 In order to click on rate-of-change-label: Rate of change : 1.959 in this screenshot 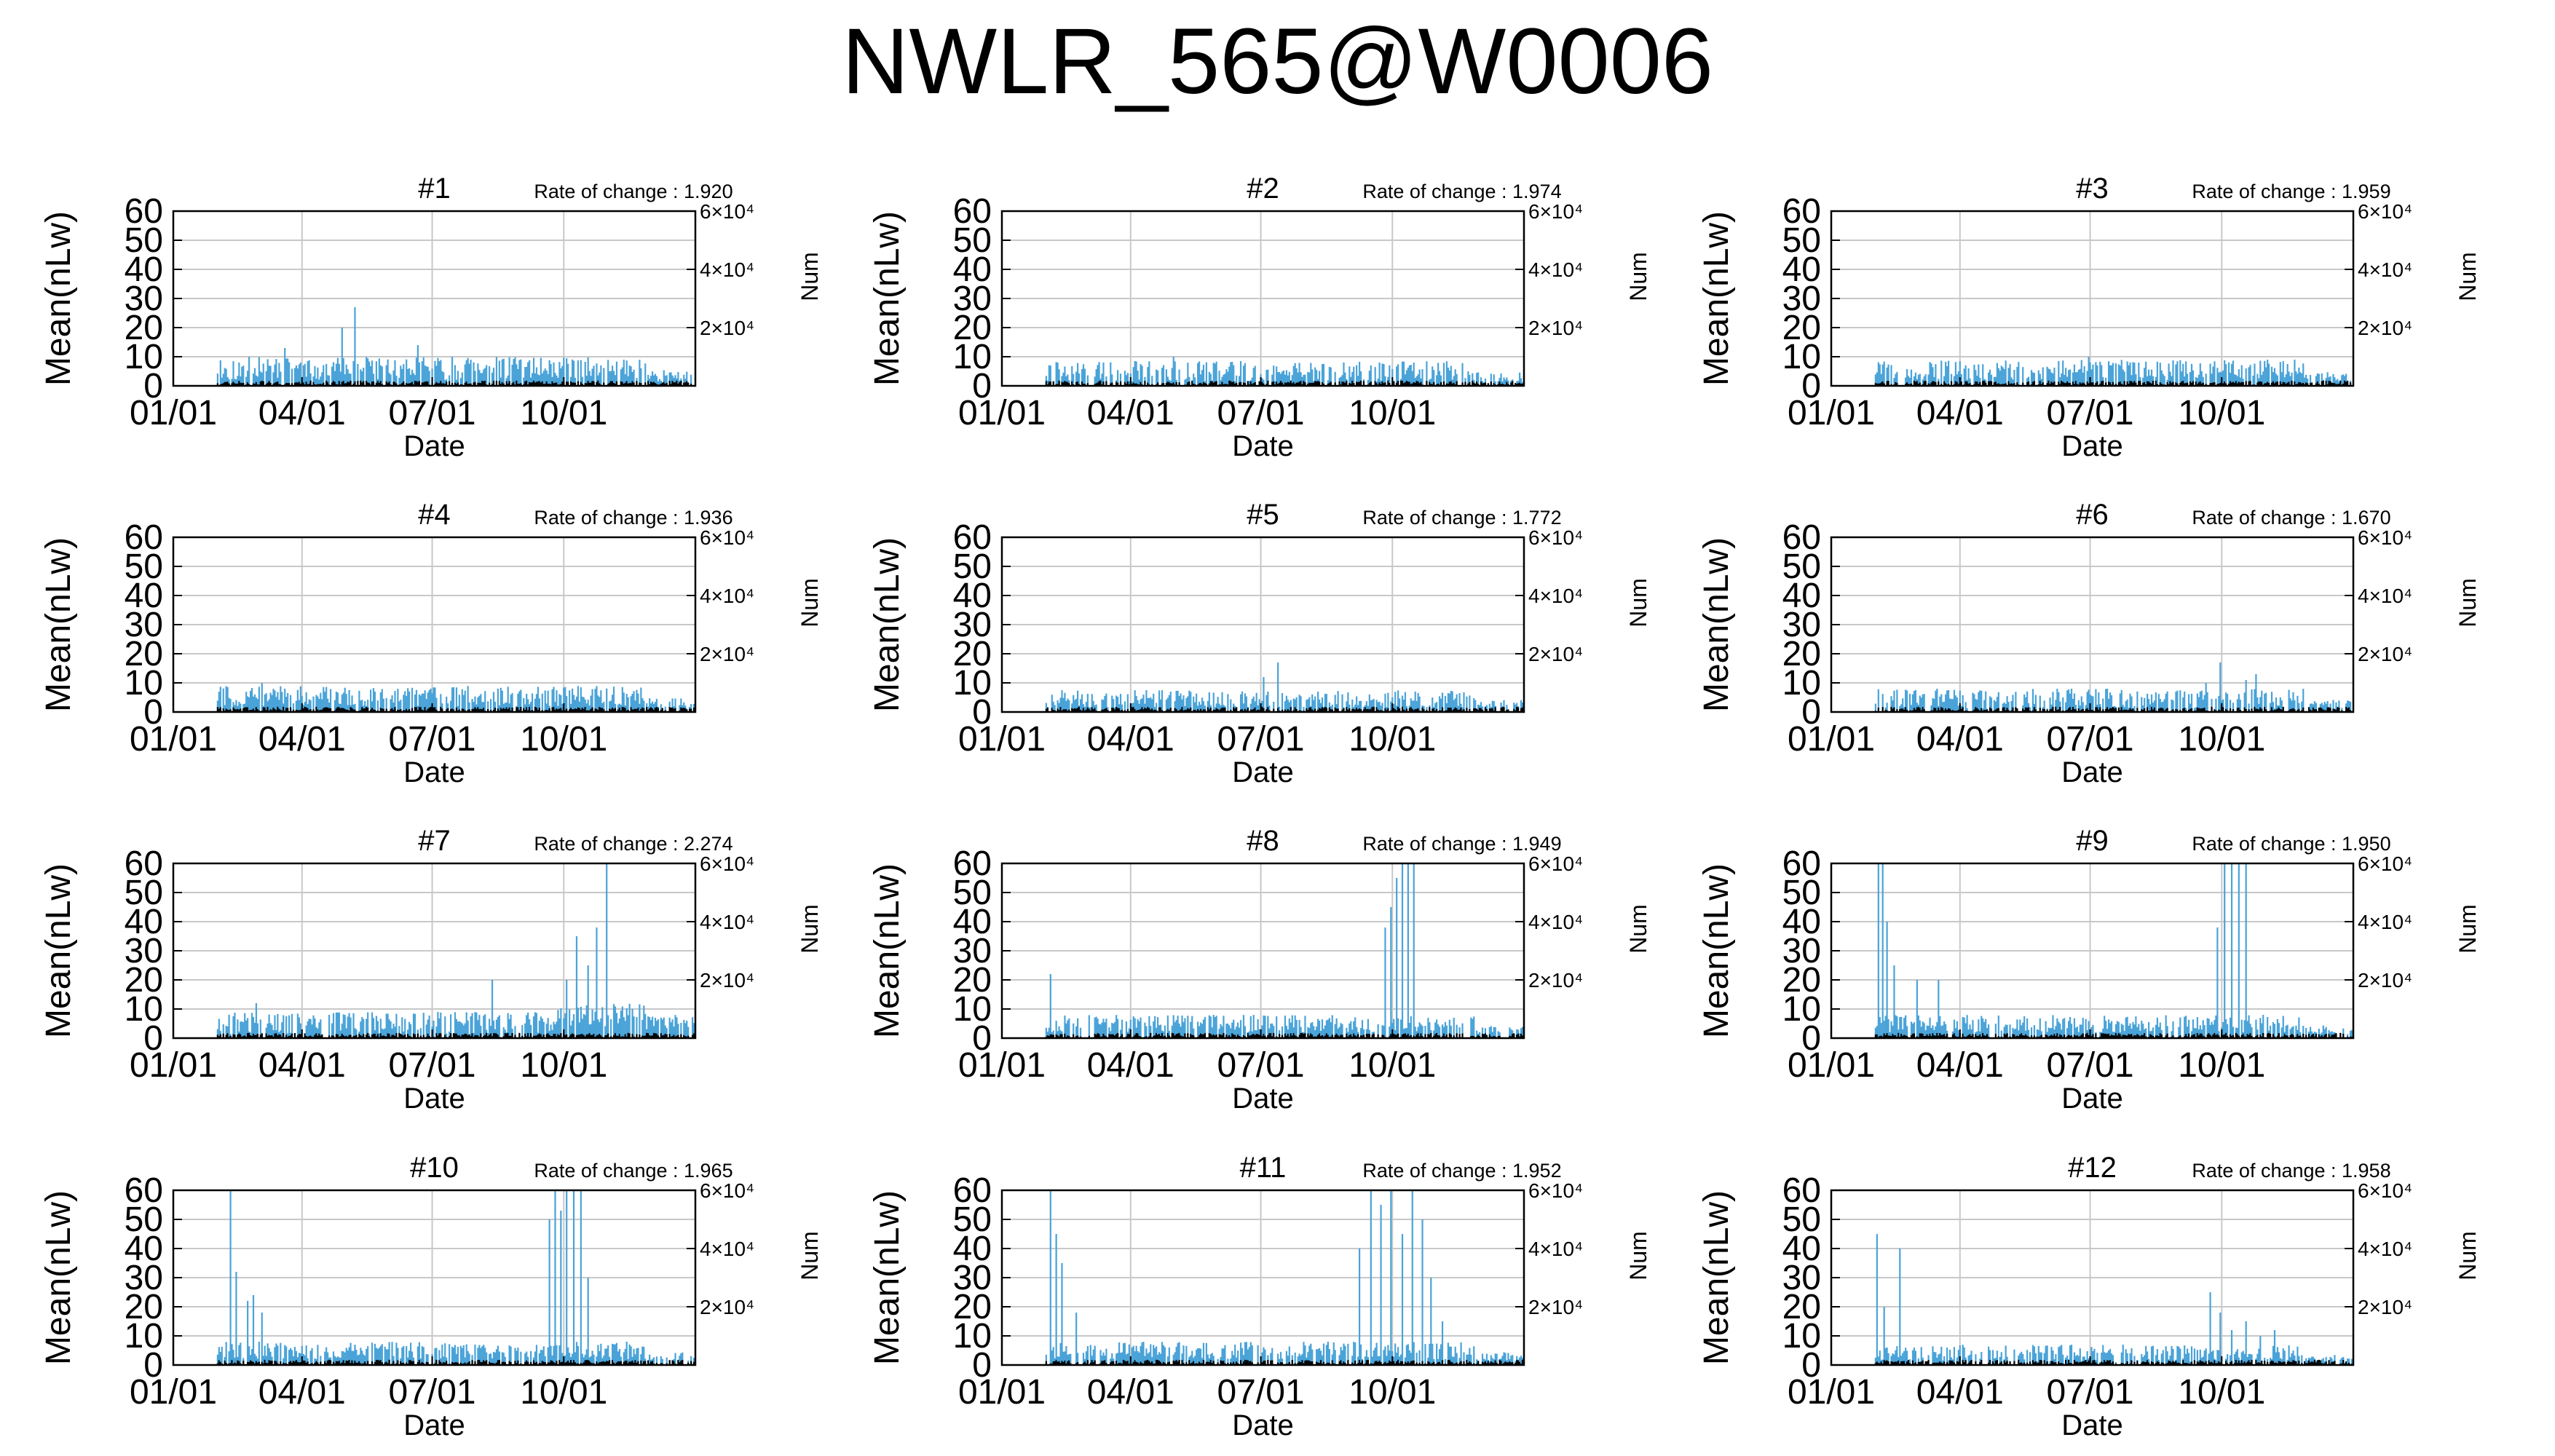, I will do `click(2291, 191)`.